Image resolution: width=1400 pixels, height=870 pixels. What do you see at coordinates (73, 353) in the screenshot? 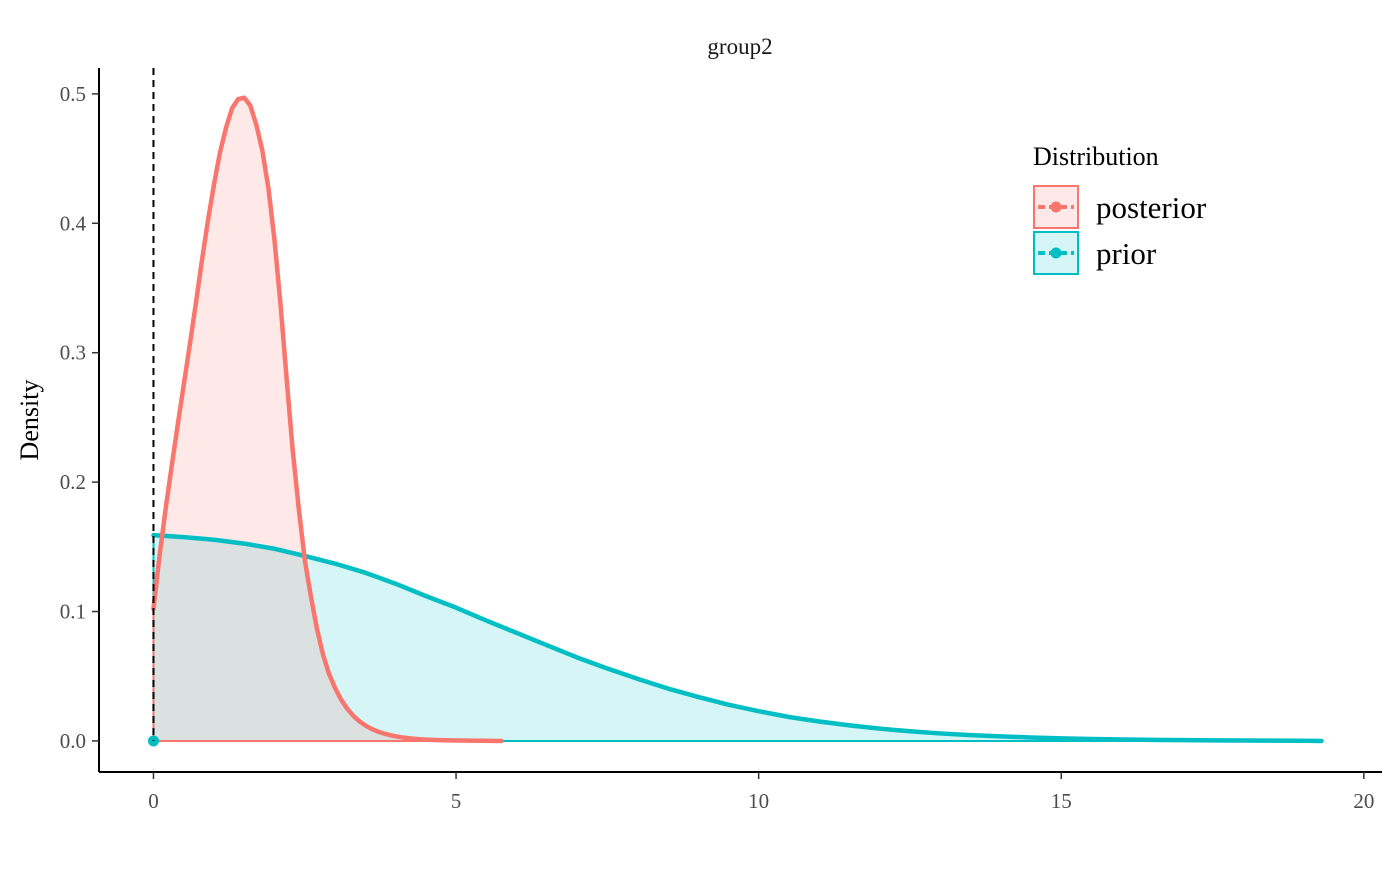
I see `y-tick-label: 0.3` at bounding box center [73, 353].